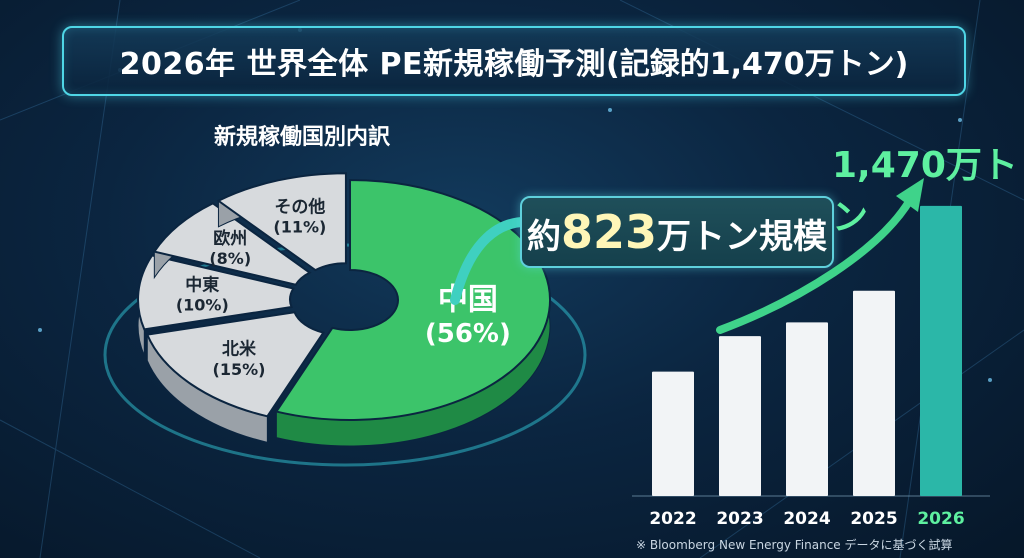  I want to click on growth-arrow, so click(815, 265).